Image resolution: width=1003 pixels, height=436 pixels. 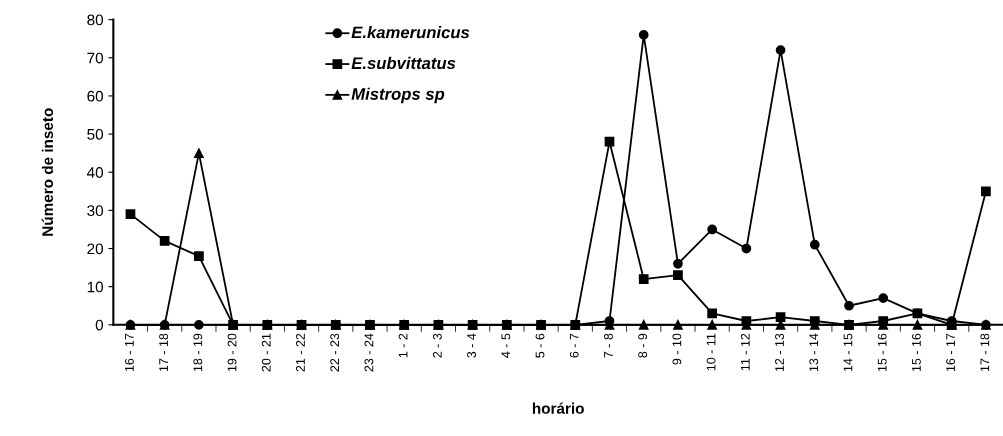 What do you see at coordinates (643, 345) in the screenshot?
I see `x-tick-label: 8 - 9` at bounding box center [643, 345].